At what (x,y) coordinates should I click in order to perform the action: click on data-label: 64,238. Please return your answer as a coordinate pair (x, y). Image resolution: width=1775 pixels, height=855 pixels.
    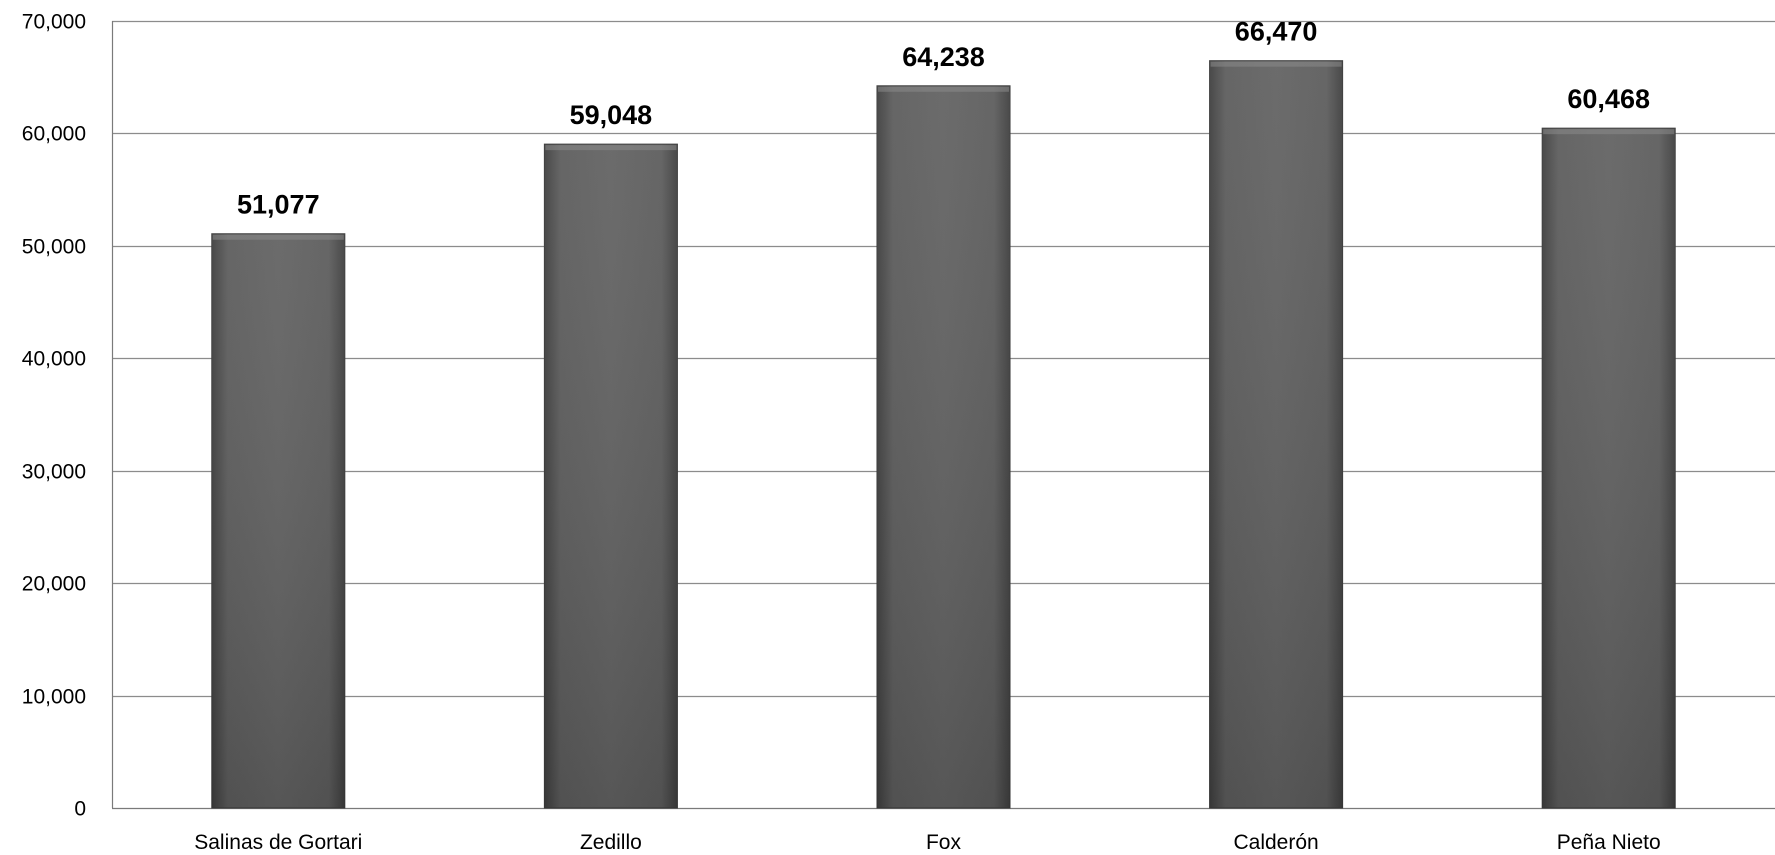
    Looking at the image, I should click on (943, 57).